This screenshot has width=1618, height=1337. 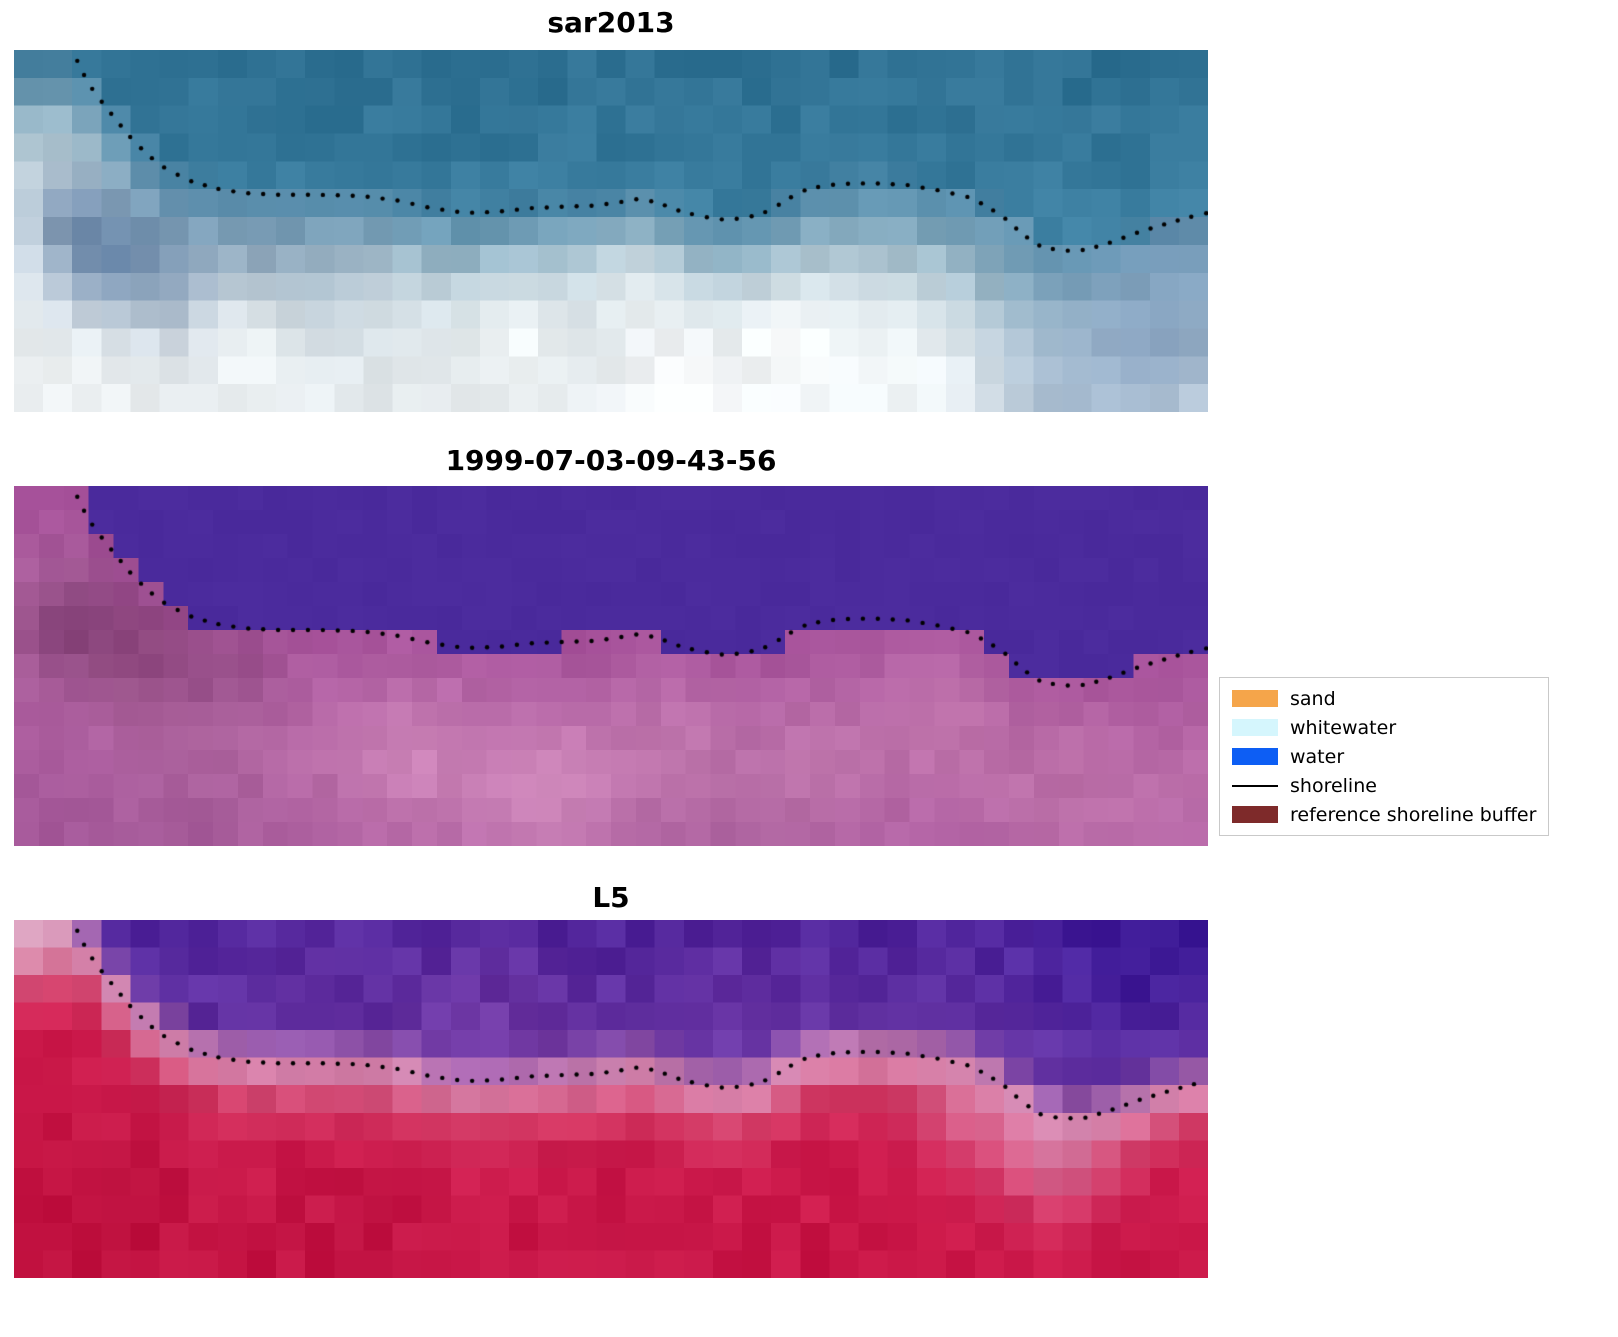 What do you see at coordinates (1255, 727) in the screenshot?
I see `whitewater-swatch-icon` at bounding box center [1255, 727].